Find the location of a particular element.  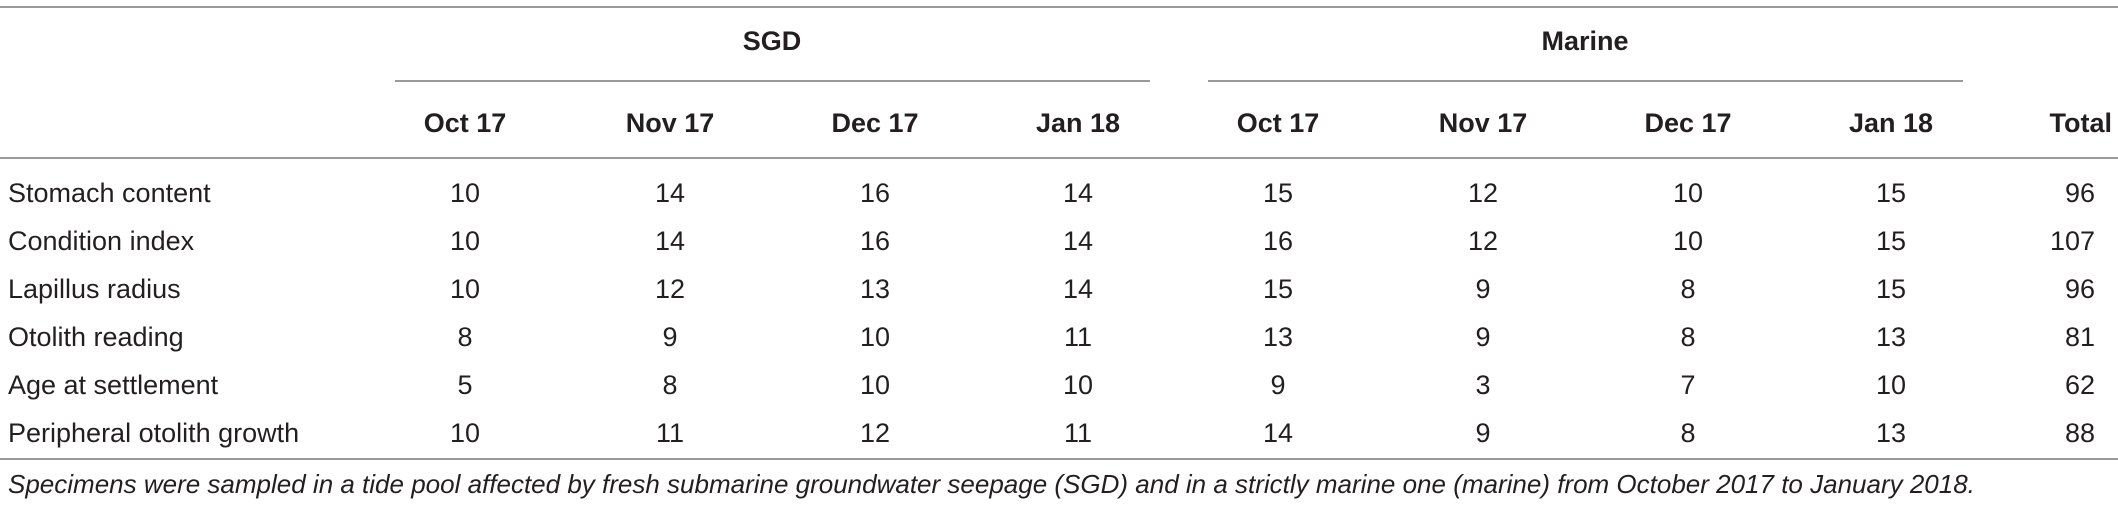

table-cell-total: 81 is located at coordinates (2079, 337).